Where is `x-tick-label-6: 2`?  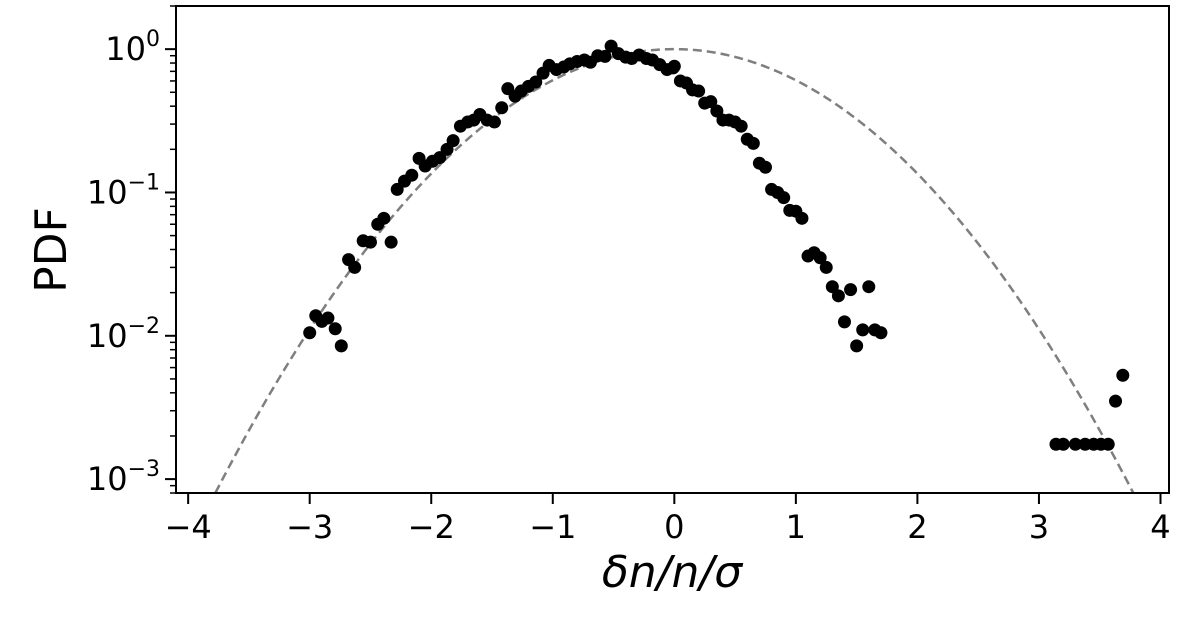
x-tick-label-6: 2 is located at coordinates (917, 527).